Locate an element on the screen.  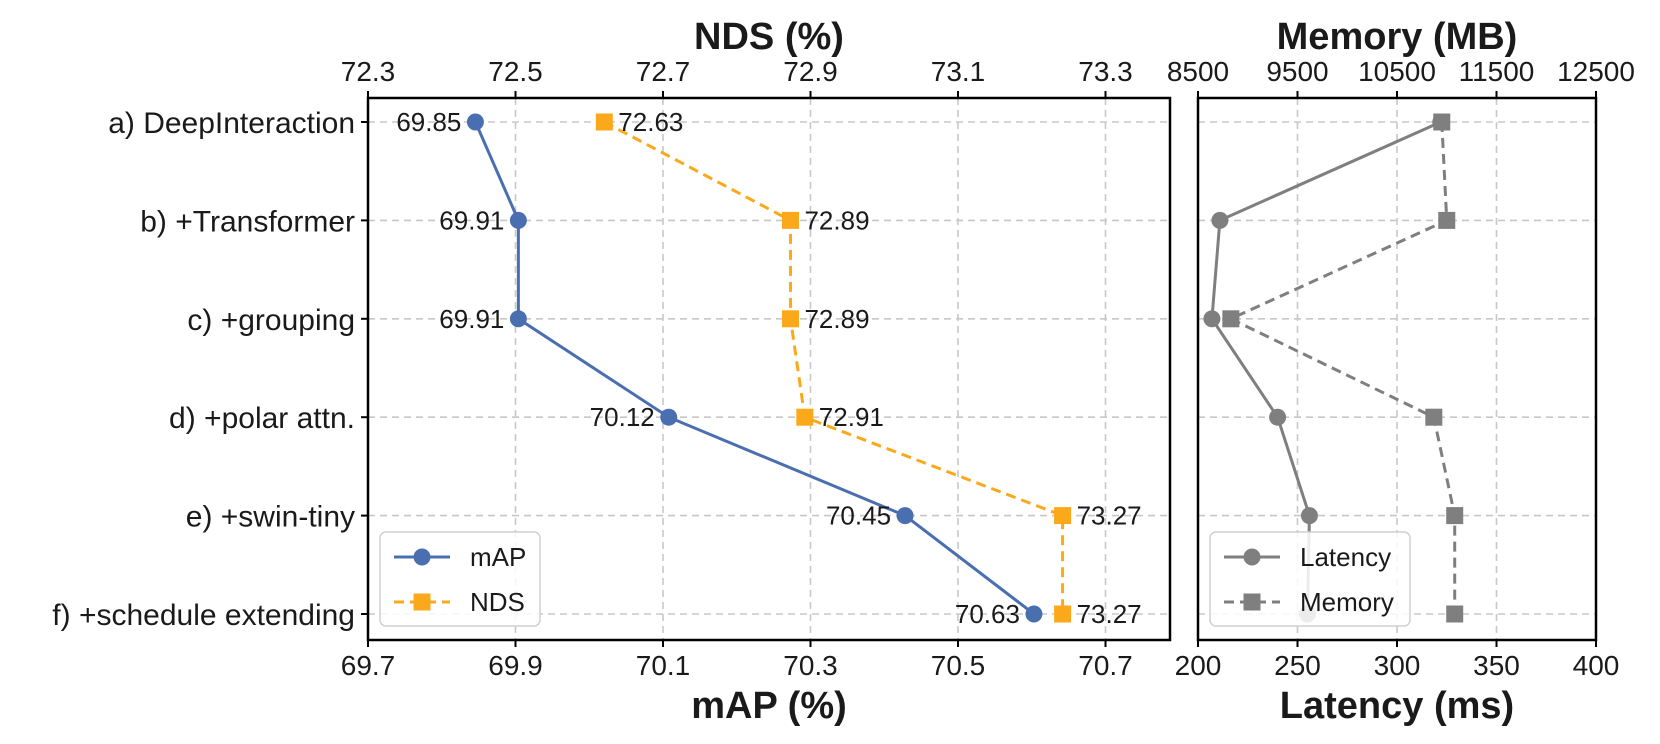
right-x2tick-label: 8500 is located at coordinates (1198, 71).